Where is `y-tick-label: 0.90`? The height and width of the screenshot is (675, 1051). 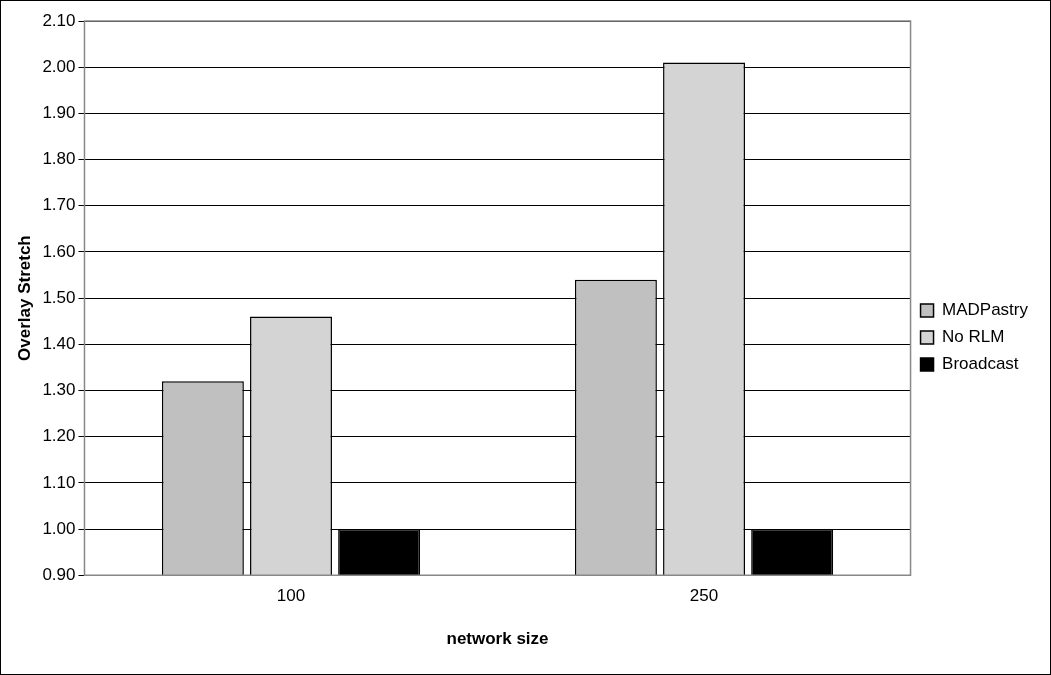
y-tick-label: 0.90 is located at coordinates (59, 574).